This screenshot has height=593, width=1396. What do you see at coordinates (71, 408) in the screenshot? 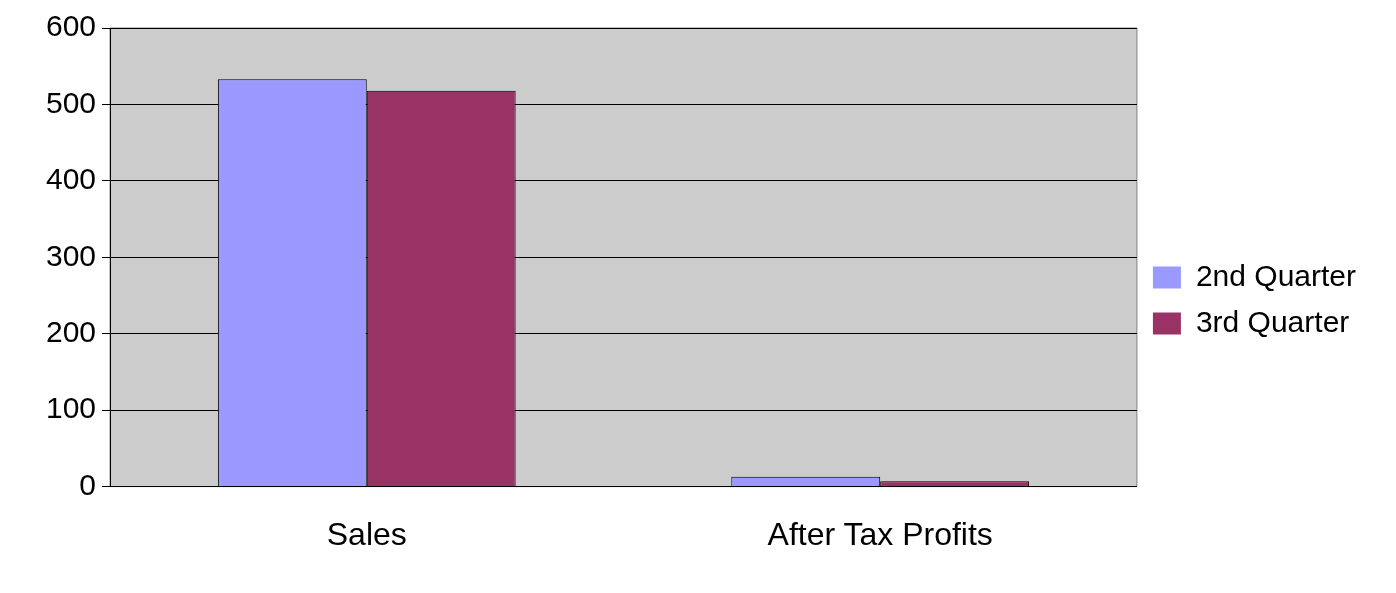
I see `y-tick-label: 100` at bounding box center [71, 408].